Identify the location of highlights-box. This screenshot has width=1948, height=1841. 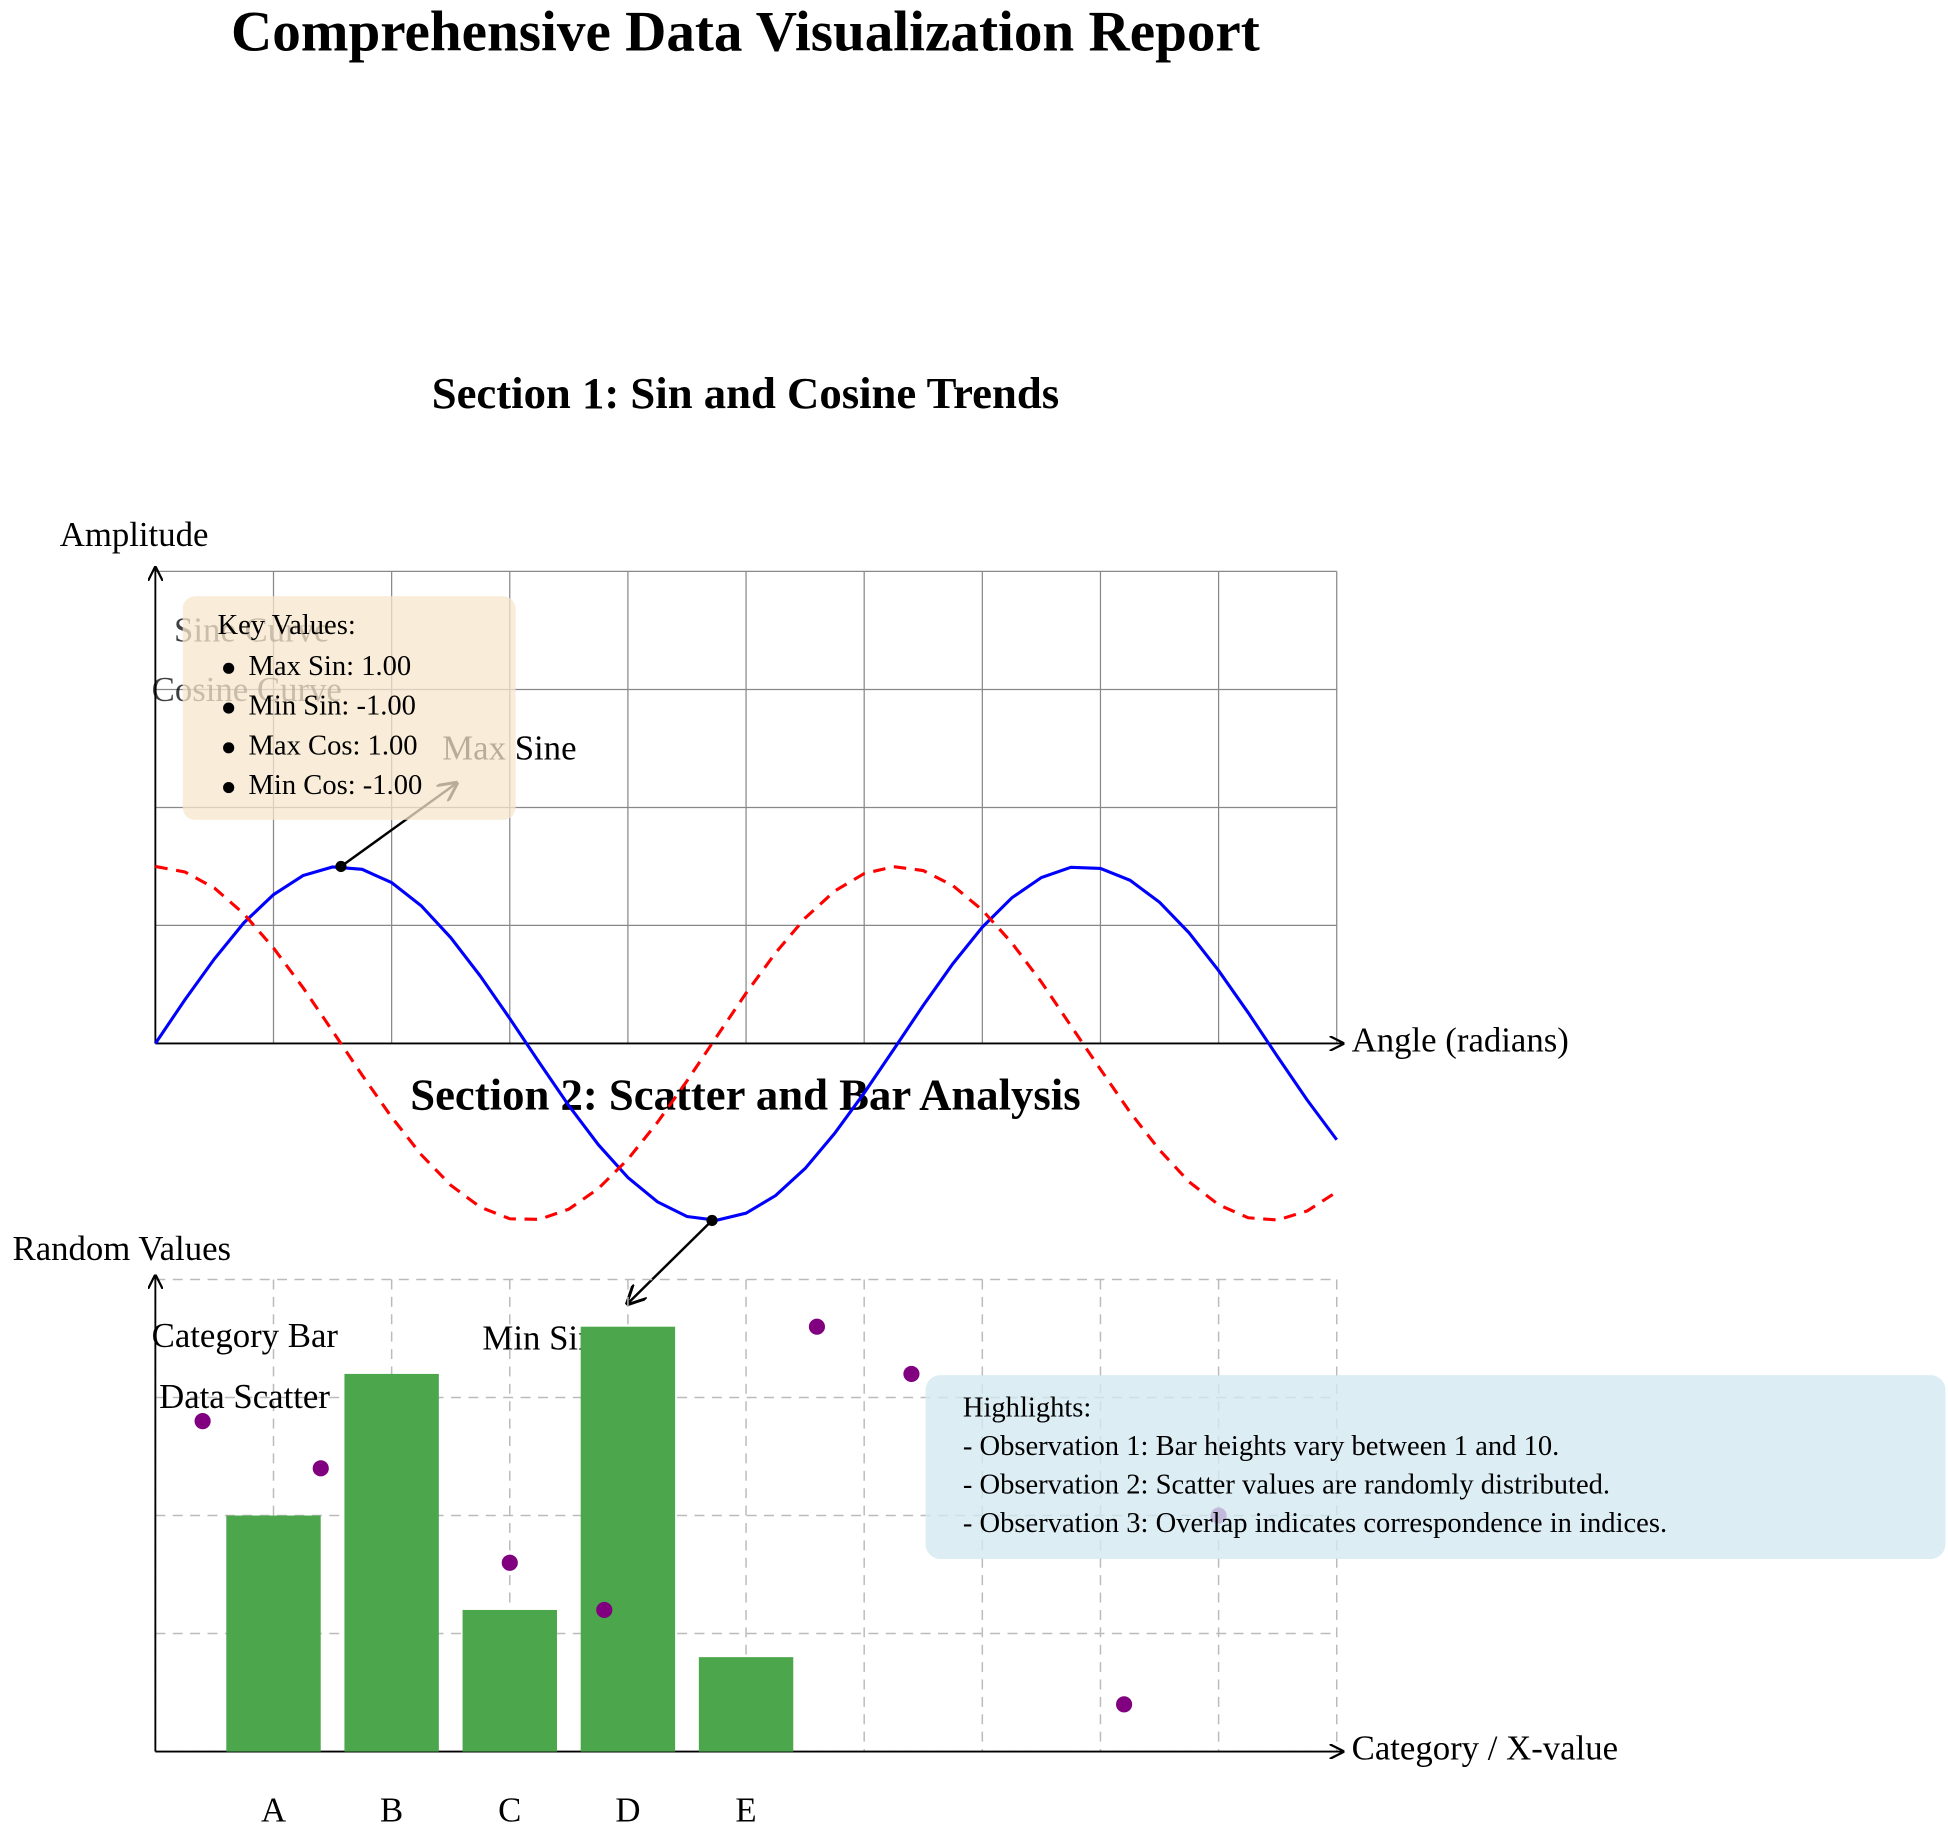
(1435, 1467).